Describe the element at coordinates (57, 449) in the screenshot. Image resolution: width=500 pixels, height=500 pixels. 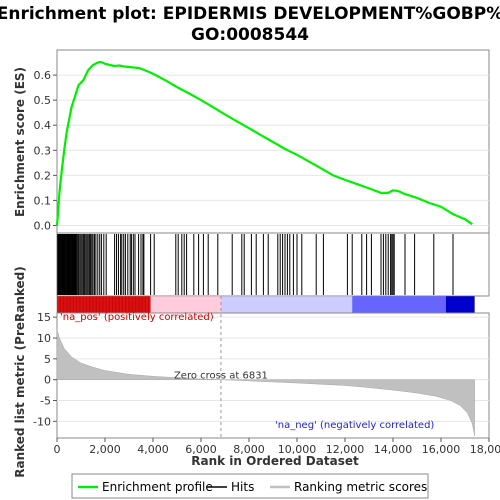
I see `x-tick-label: 0` at that location.